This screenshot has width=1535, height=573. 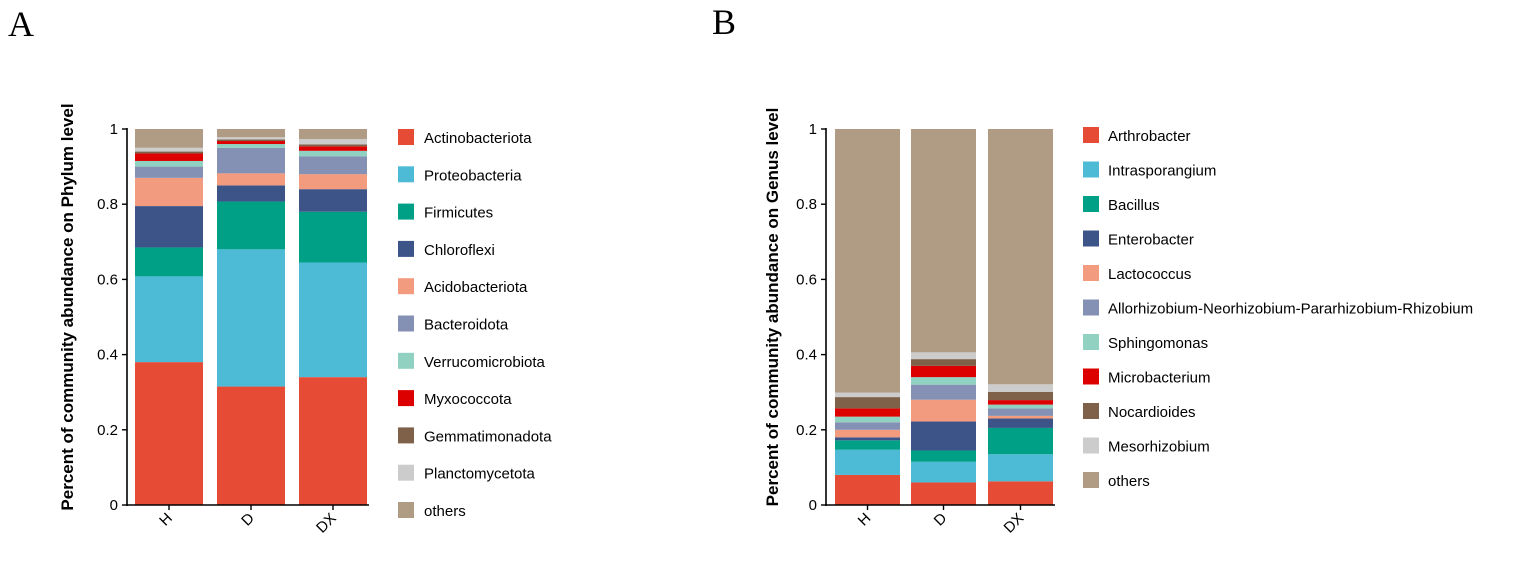 I want to click on chart2-bar-h-lactococcus, so click(x=867, y=433).